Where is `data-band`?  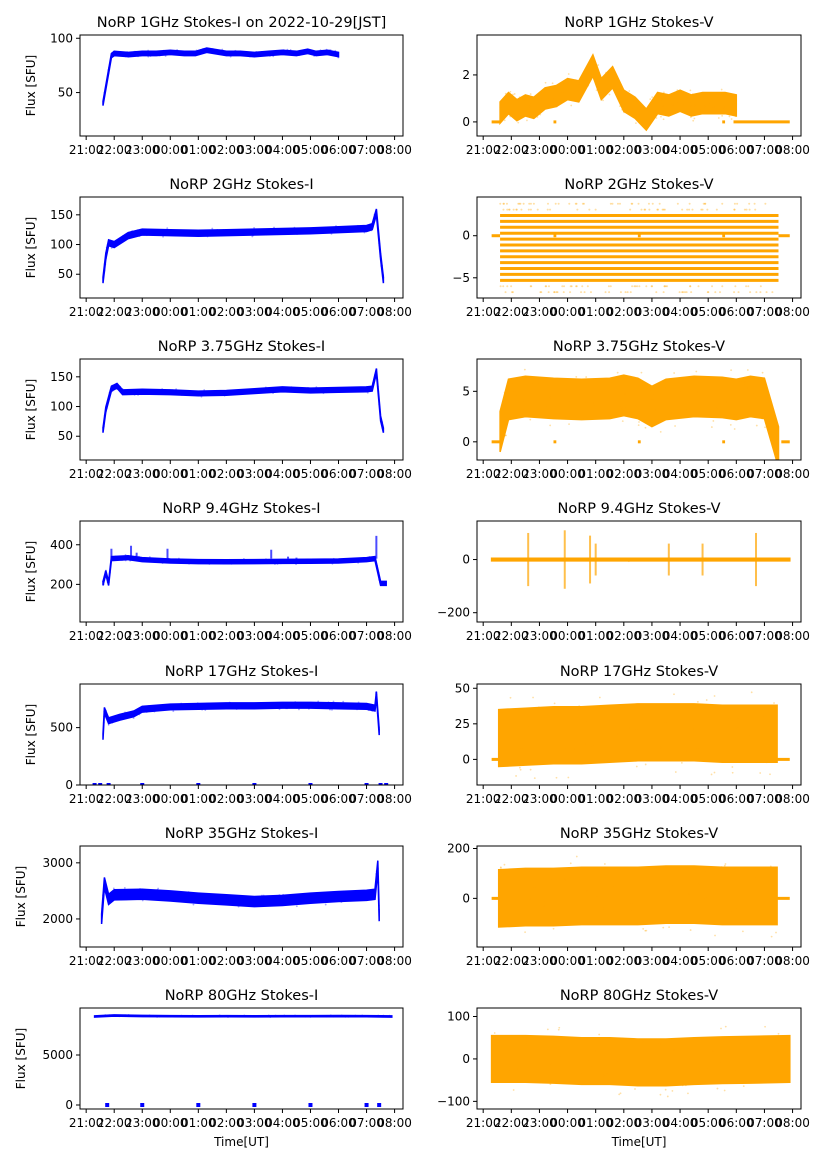
data-band is located at coordinates (240, 892).